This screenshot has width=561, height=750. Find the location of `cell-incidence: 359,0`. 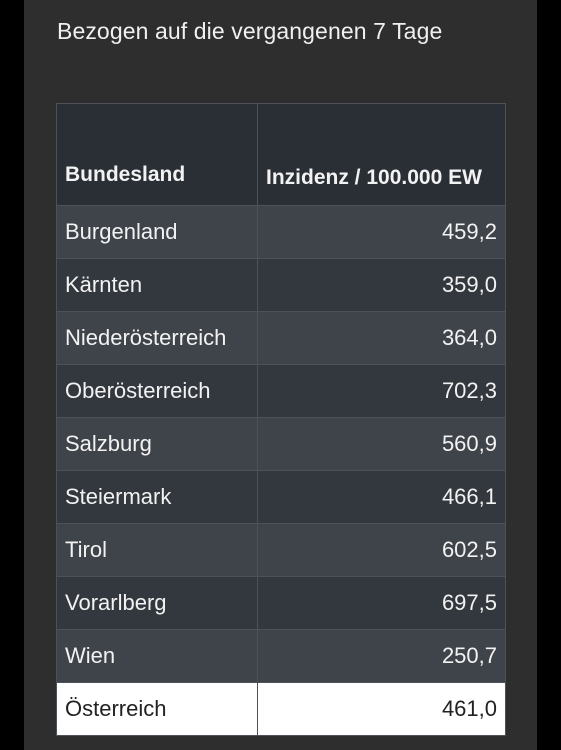

cell-incidence: 359,0 is located at coordinates (381, 285).